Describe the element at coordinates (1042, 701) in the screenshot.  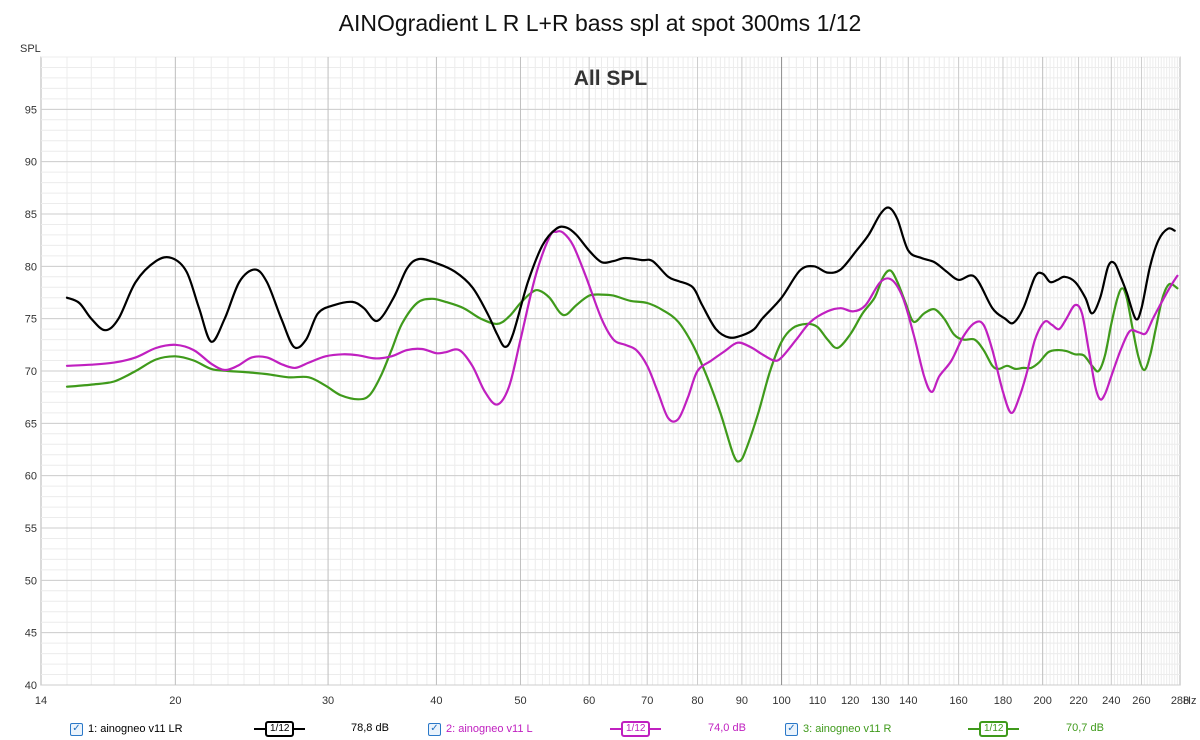
I see `x-tick-label: 200` at that location.